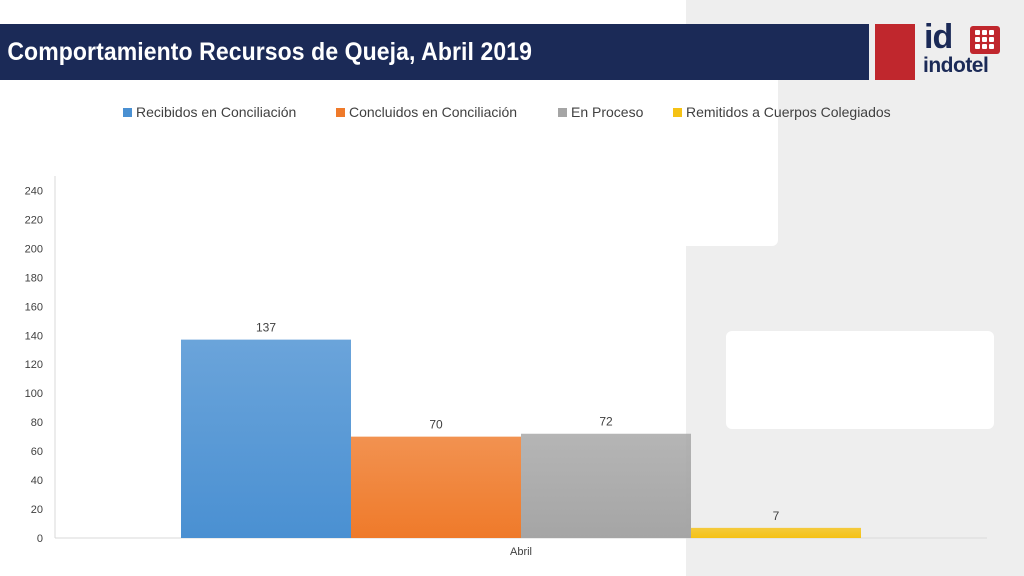 This screenshot has height=576, width=1024. Describe the element at coordinates (788, 112) in the screenshot. I see `legend-label: Remitidos a Cuerpos Colegiados` at that location.